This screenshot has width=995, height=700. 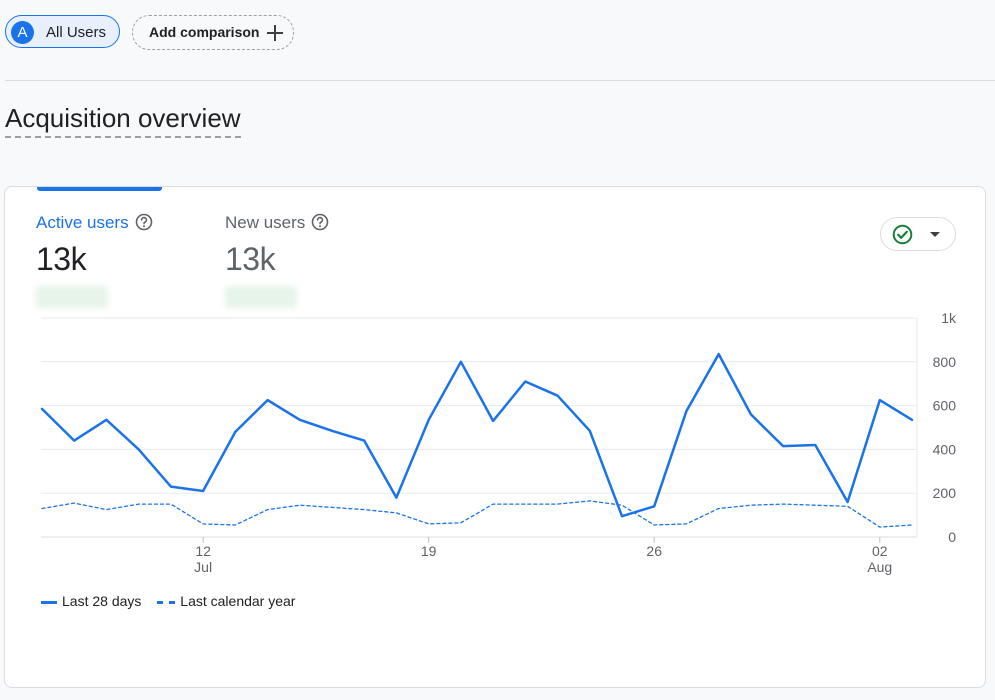 What do you see at coordinates (49, 602) in the screenshot?
I see `legend-swatch-solid` at bounding box center [49, 602].